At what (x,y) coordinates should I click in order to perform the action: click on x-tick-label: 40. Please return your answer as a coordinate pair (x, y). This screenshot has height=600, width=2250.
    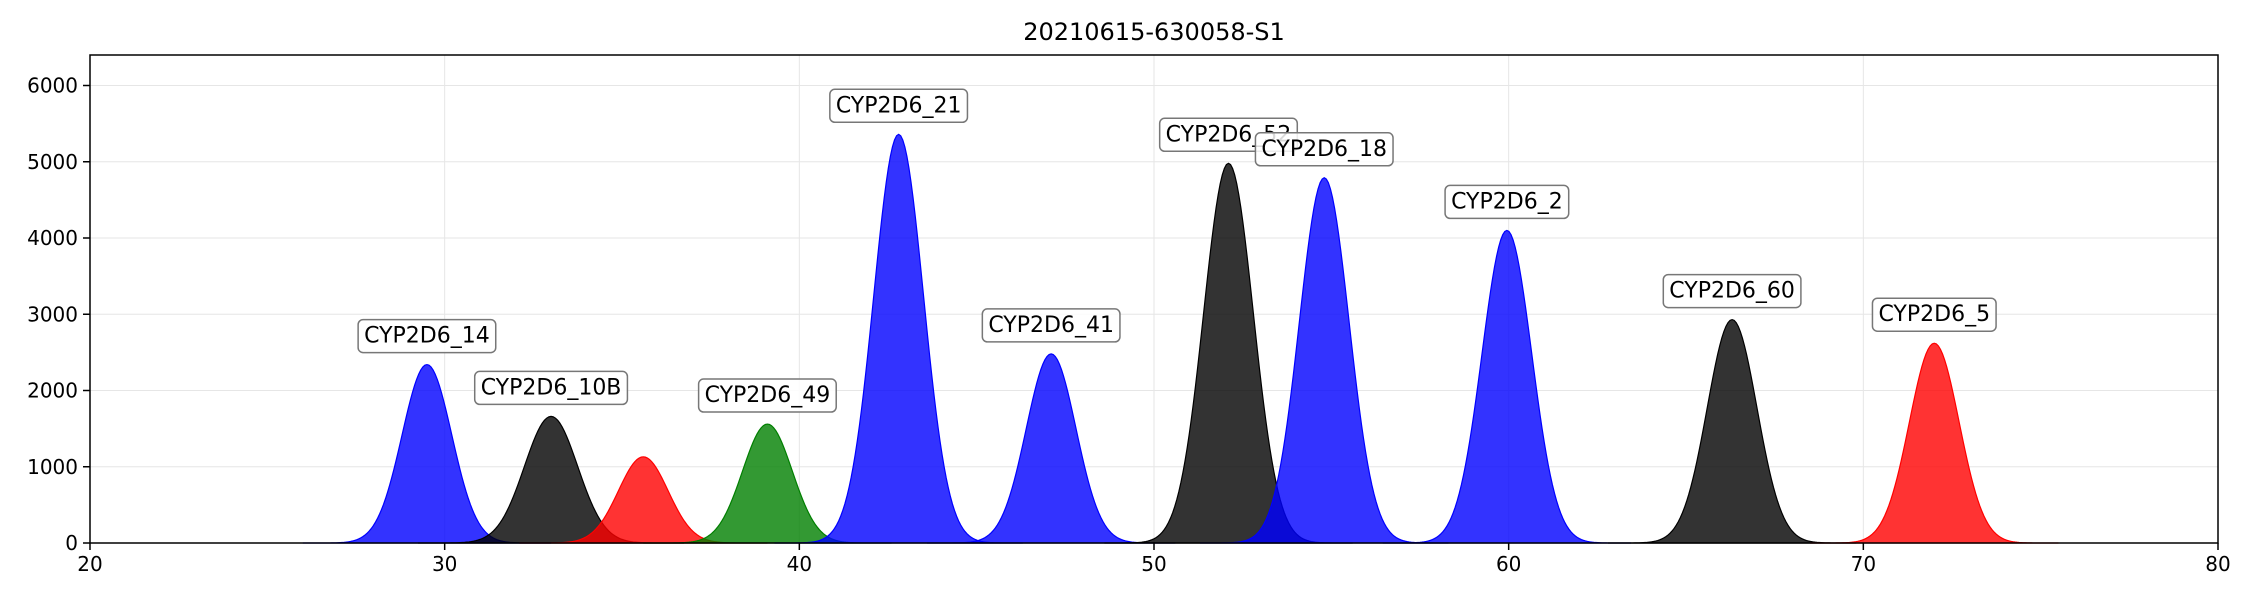
    Looking at the image, I should click on (799, 564).